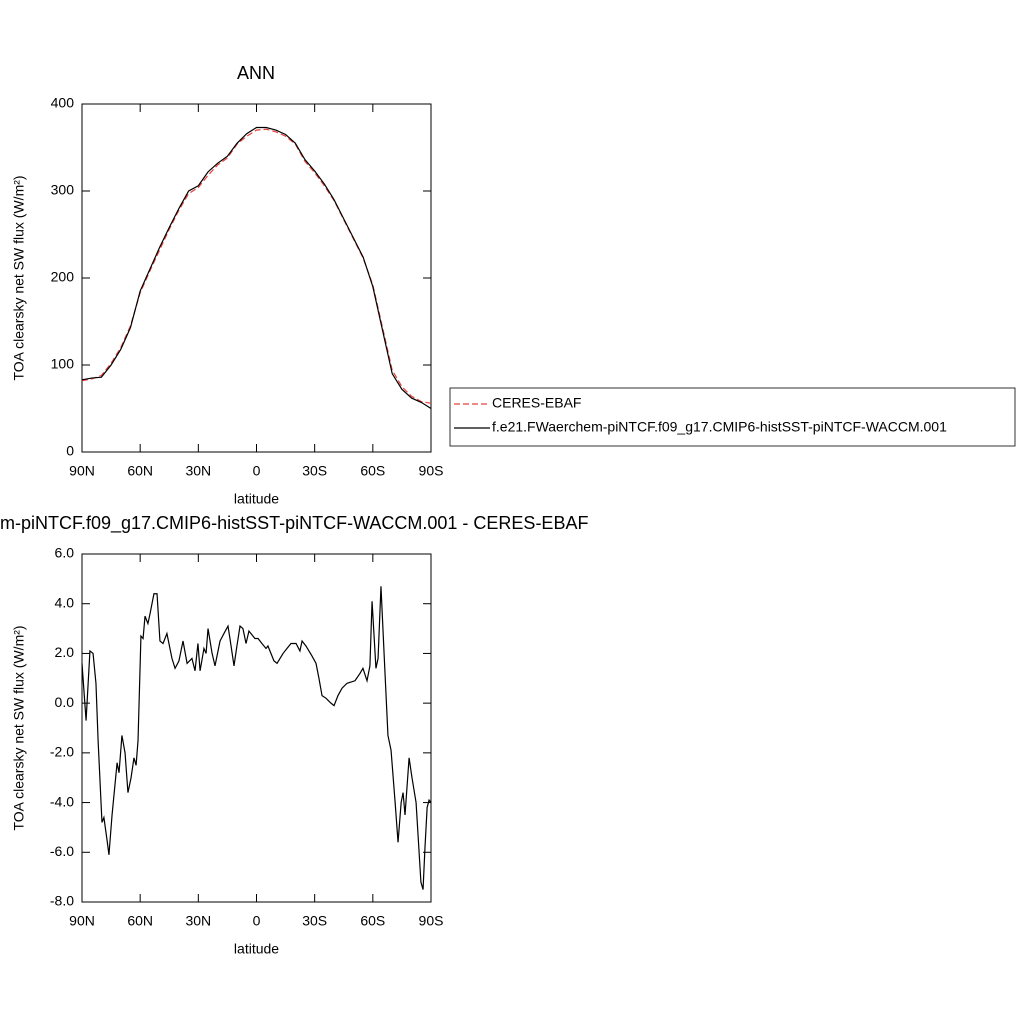 The width and height of the screenshot is (1024, 1024). I want to click on y-tick-label: 6.0, so click(65, 553).